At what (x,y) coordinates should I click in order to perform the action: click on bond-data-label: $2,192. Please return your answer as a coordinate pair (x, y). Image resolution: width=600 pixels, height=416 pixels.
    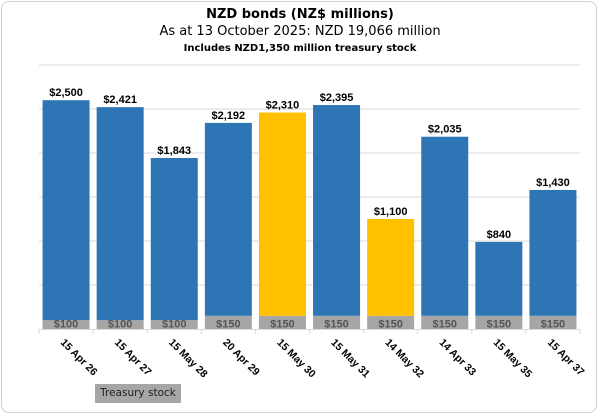
    Looking at the image, I should click on (229, 116).